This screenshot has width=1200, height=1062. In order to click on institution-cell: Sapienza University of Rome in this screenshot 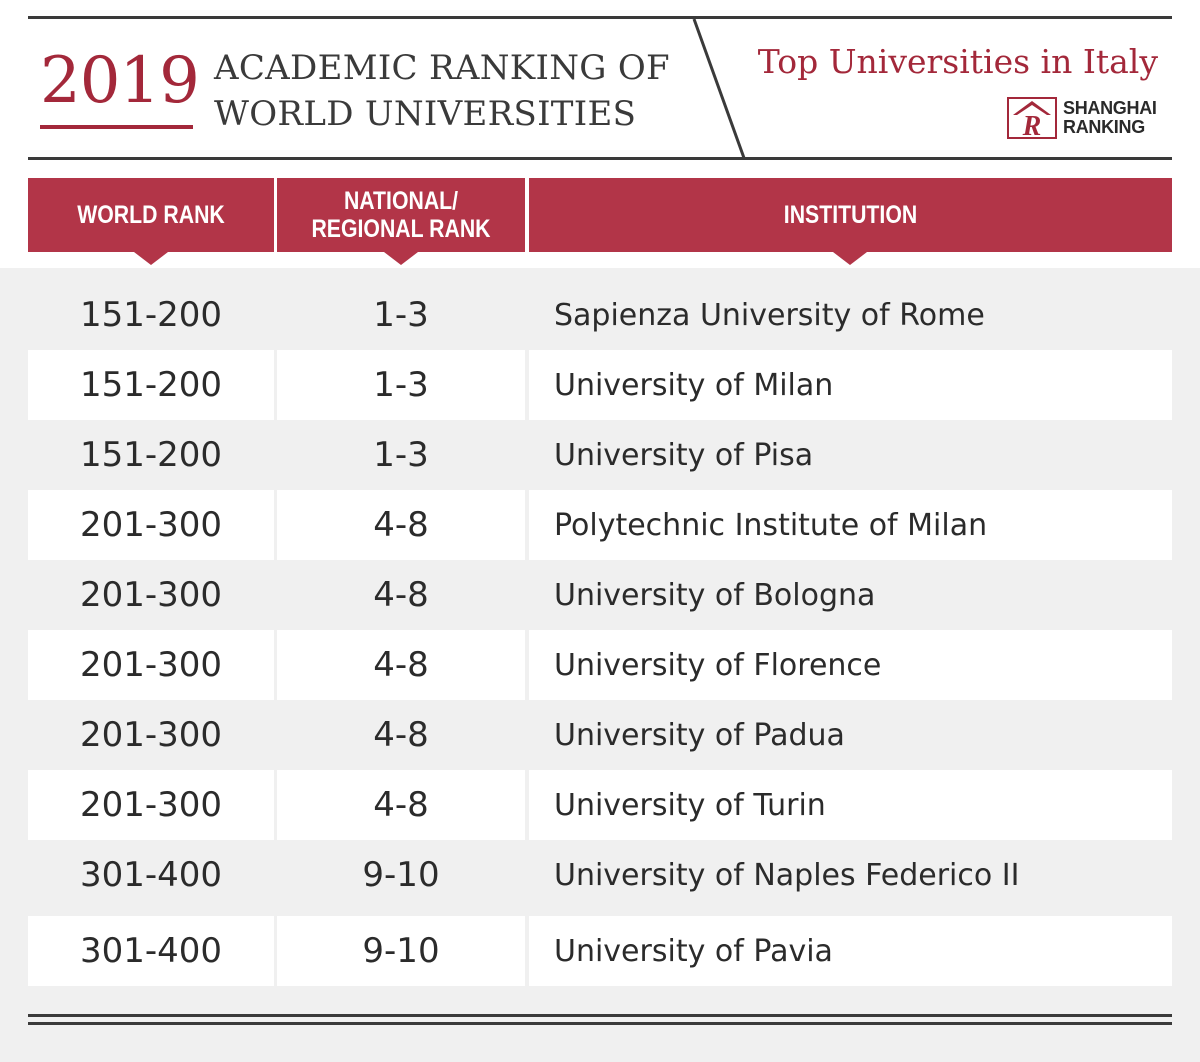, I will do `click(769, 315)`.